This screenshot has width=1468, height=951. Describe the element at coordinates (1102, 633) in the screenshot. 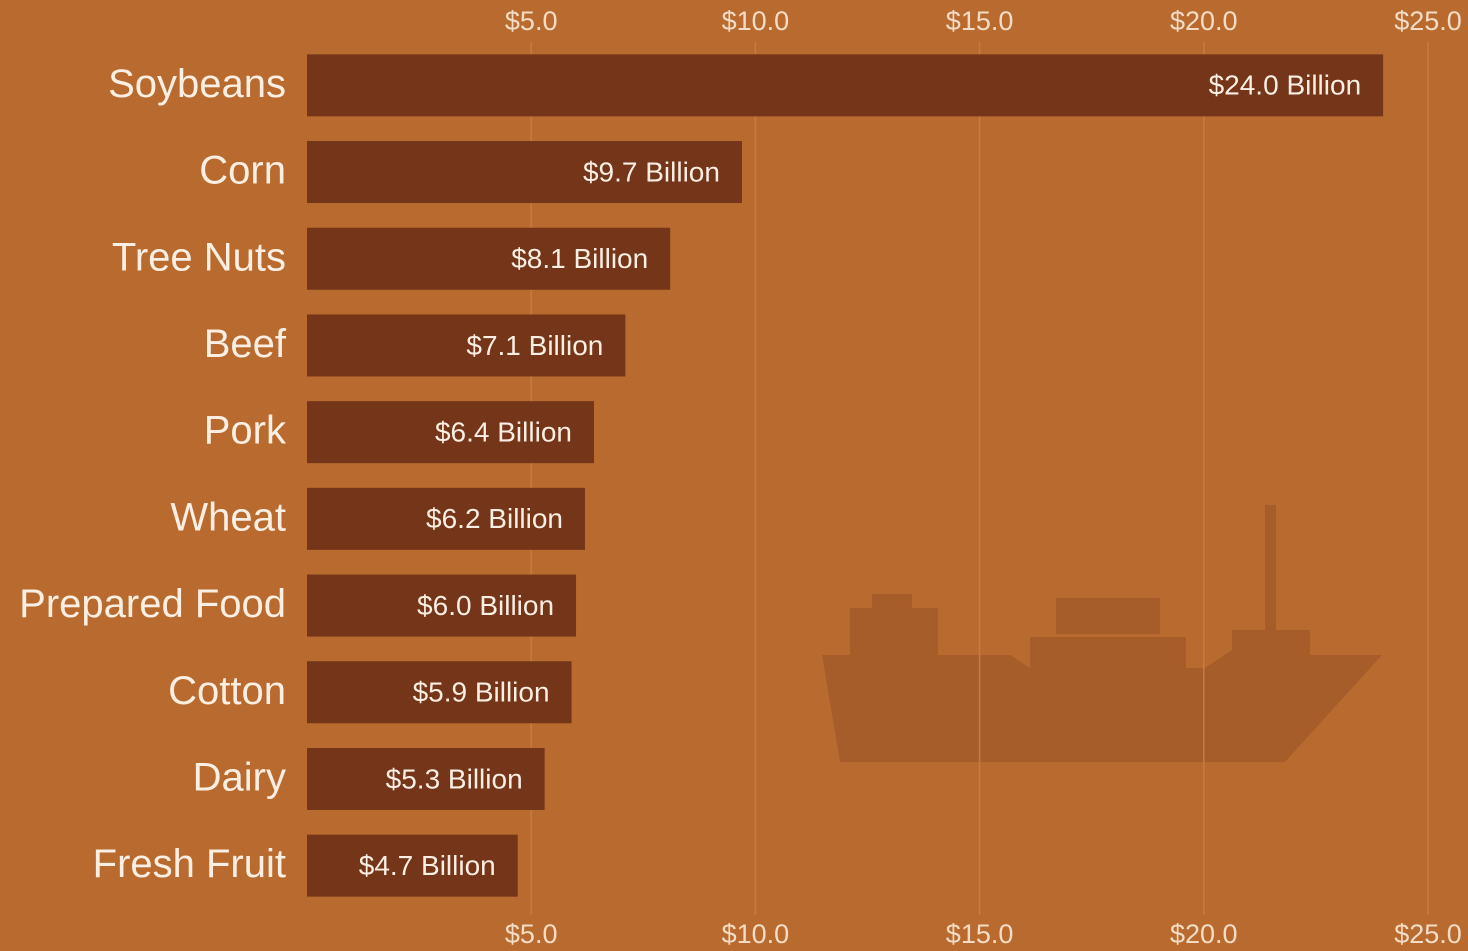

I see `ship-illustration` at that location.